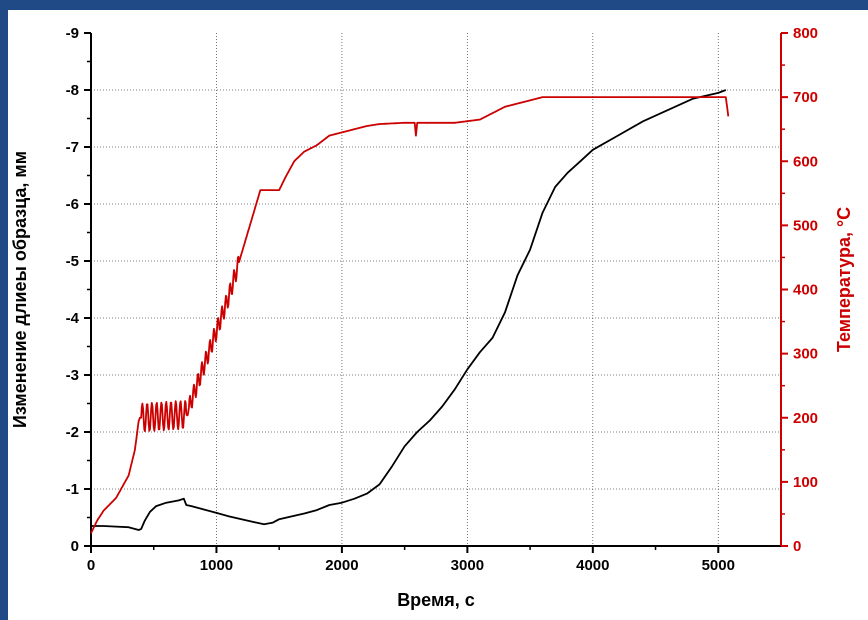  Describe the element at coordinates (72, 261) in the screenshot. I see `y-left-tick-label: -5` at that location.